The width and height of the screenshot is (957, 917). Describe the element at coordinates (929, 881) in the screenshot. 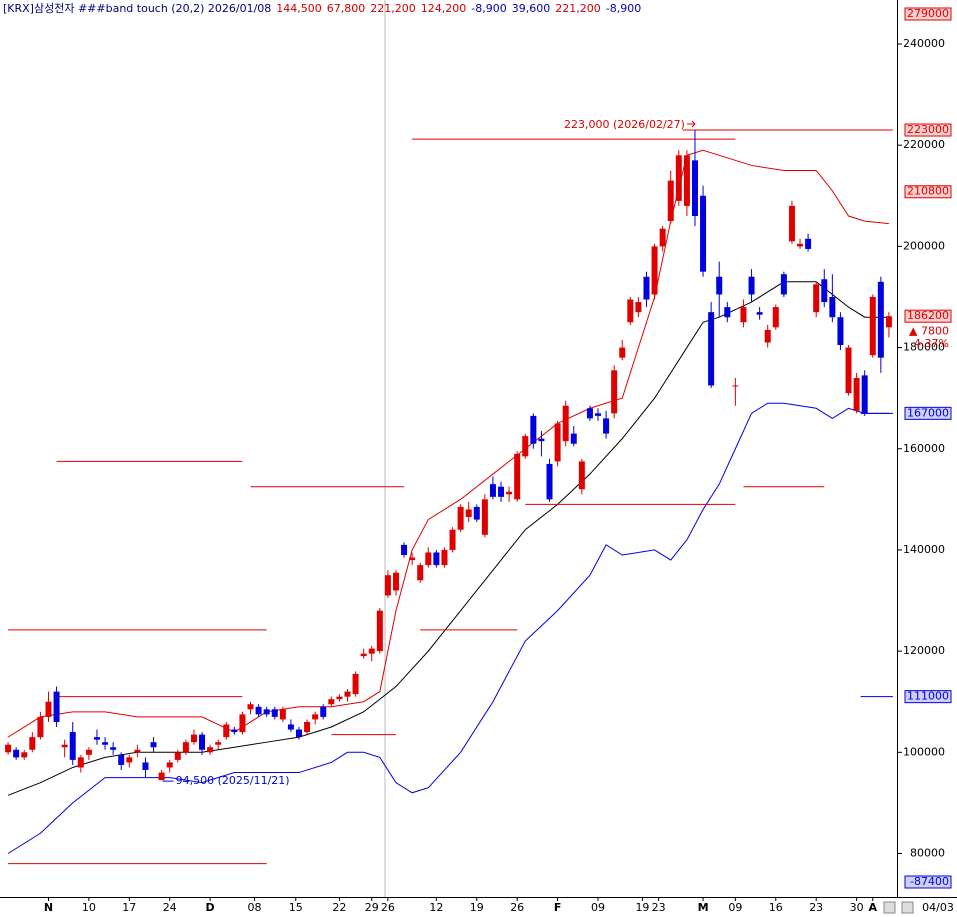

I see `price-label: -87400` at that location.